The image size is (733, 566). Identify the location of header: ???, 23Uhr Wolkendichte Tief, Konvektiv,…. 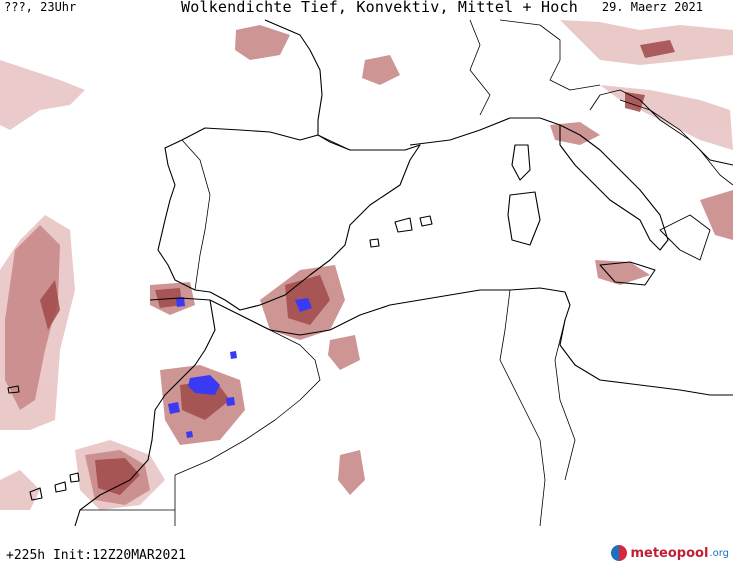
(366, 9).